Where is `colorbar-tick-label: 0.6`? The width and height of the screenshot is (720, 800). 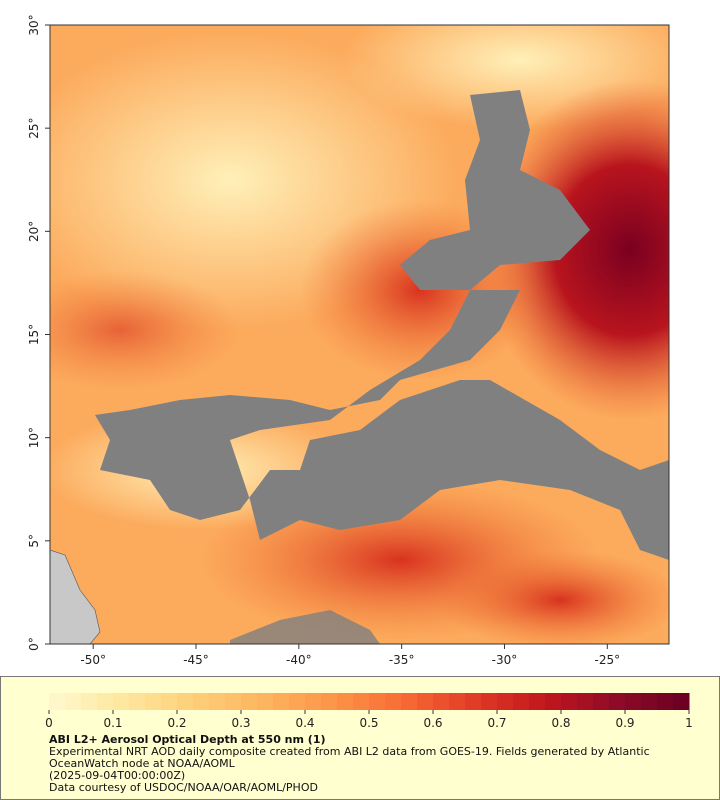 colorbar-tick-label: 0.6 is located at coordinates (432, 723).